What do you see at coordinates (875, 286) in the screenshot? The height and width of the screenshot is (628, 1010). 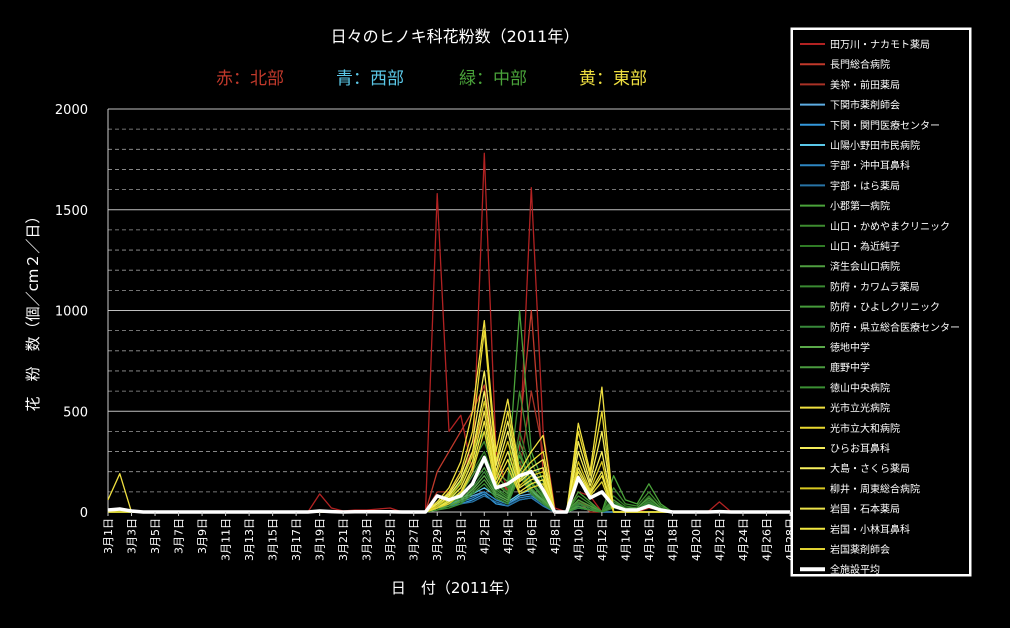 I see `legend-label: 防府・カワムラ薬局` at bounding box center [875, 286].